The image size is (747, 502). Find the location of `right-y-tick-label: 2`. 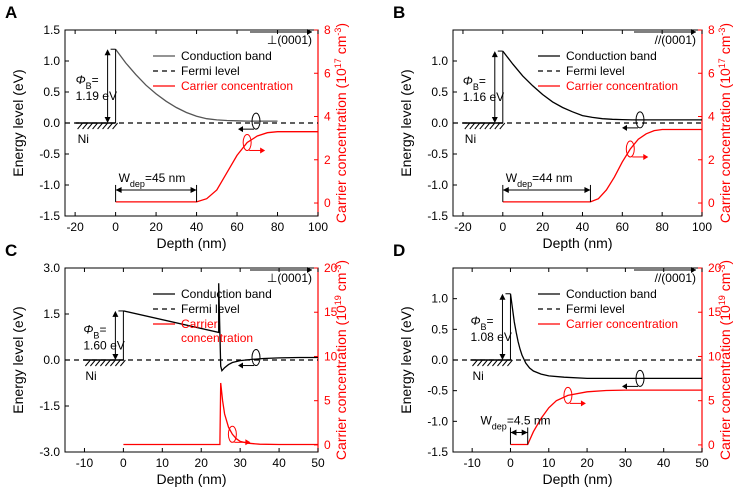

right-y-tick-label: 2 is located at coordinates (327, 160).